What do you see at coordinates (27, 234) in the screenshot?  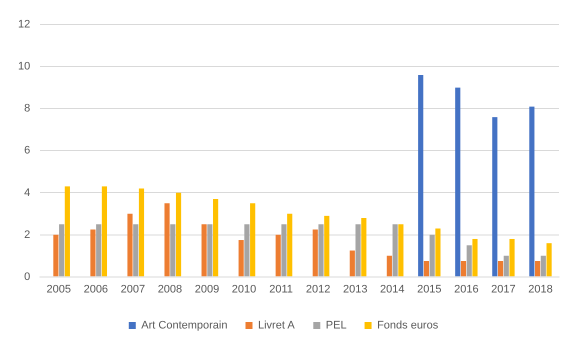 I see `y-tick-label: 2` at bounding box center [27, 234].